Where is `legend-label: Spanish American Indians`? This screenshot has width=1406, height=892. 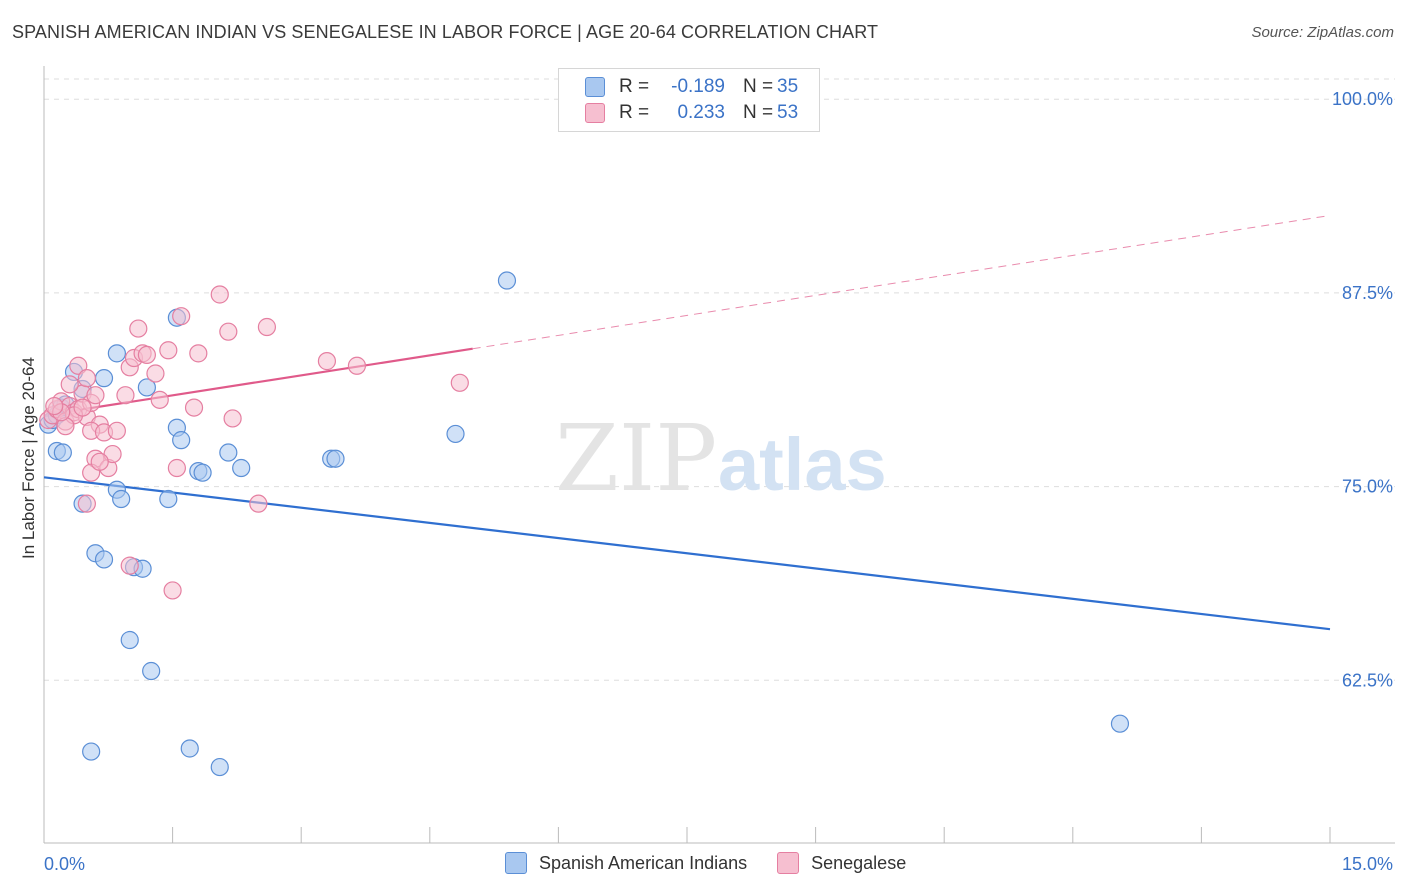
legend-label: Spanish American Indians is located at coordinates (643, 862).